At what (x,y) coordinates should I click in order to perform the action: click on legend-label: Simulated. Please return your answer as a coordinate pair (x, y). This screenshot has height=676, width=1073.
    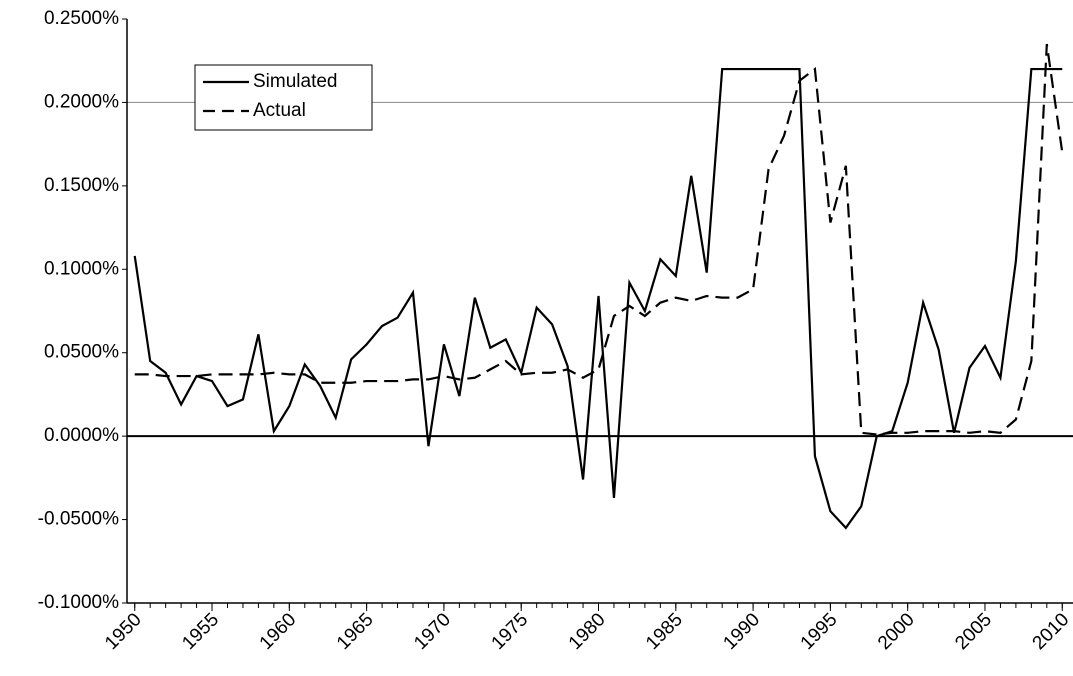
    Looking at the image, I should click on (295, 81).